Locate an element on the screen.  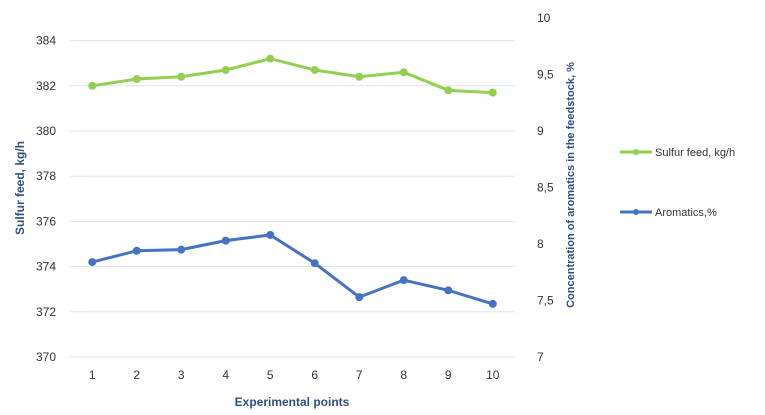
x-tick-label: 3 is located at coordinates (181, 375).